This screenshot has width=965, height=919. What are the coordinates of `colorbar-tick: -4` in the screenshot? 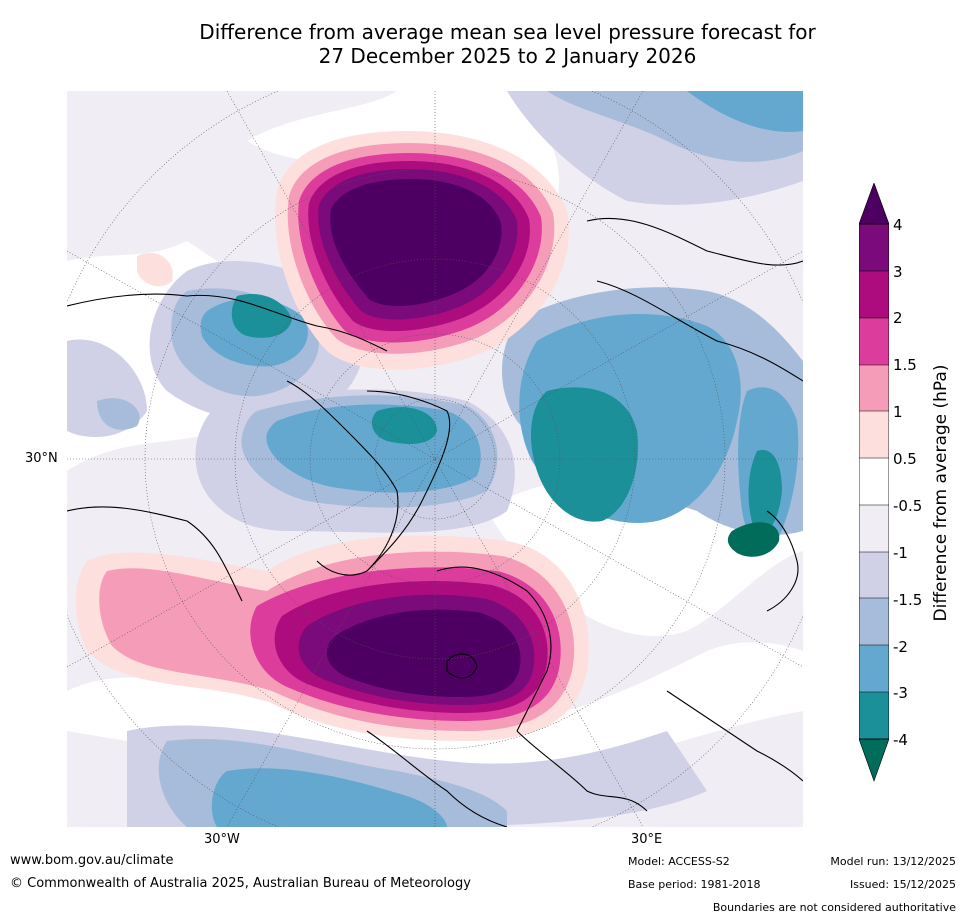 It's located at (900, 740).